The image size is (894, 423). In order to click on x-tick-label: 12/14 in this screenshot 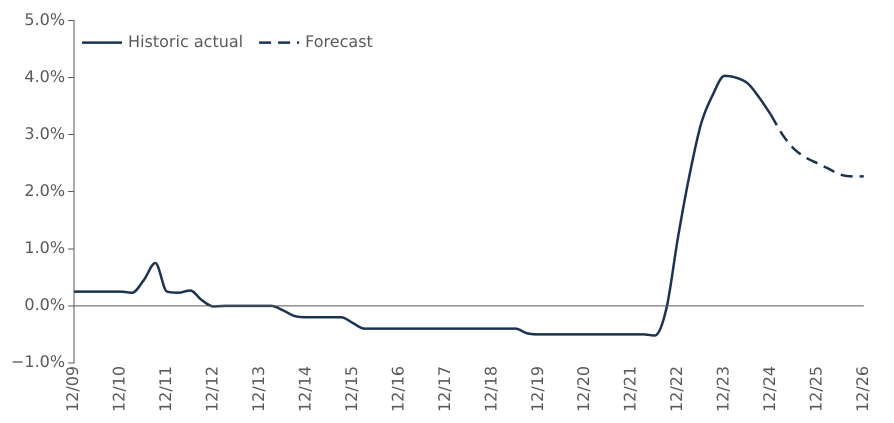, I will do `click(304, 389)`.